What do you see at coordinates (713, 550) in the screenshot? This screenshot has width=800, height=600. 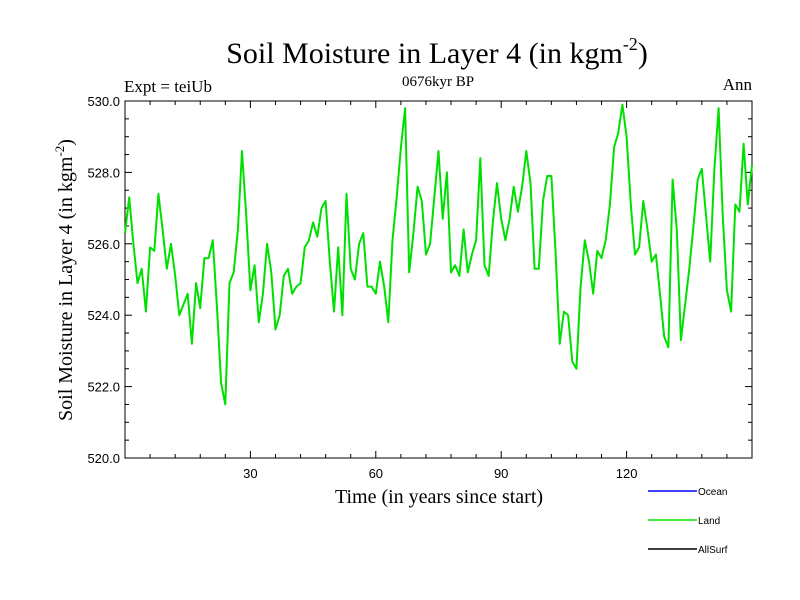 I see `legend-label: AllSurf` at bounding box center [713, 550].